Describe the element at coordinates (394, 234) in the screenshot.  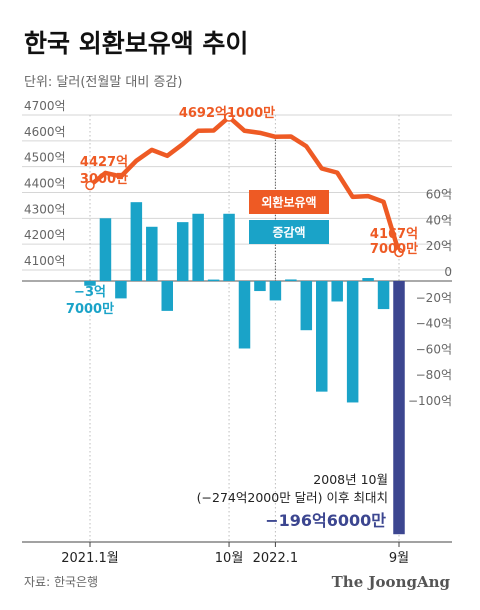
I see `end-value-label: 4167억` at that location.